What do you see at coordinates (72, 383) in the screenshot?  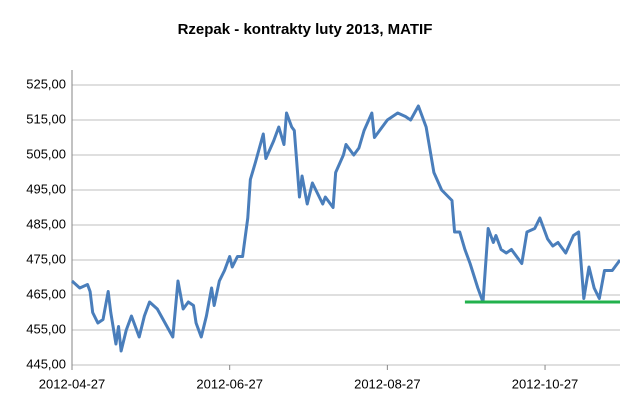 I see `x-tick-label: 2012-04-27` at bounding box center [72, 383].